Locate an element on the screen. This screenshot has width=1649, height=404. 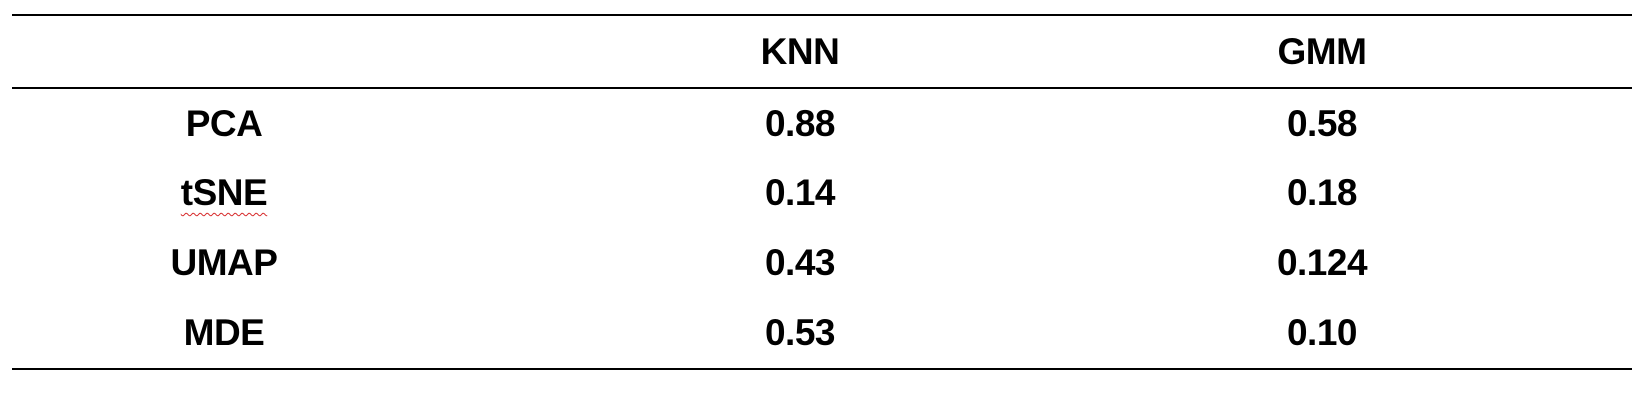
gmm-value: 0.10 is located at coordinates (1322, 332).